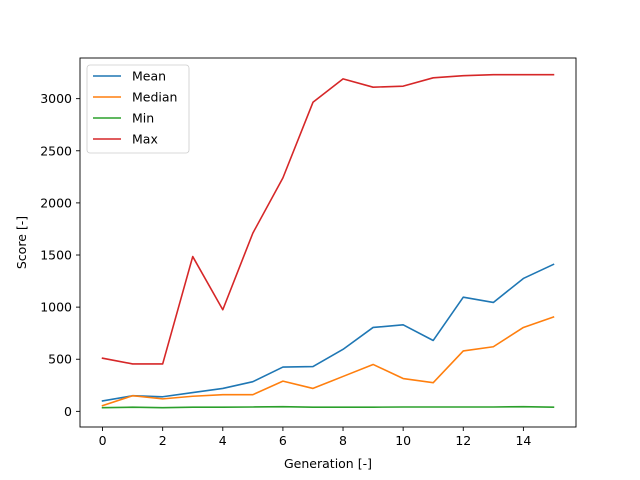 This screenshot has width=640, height=480. I want to click on legend-label-min: Min, so click(143, 118).